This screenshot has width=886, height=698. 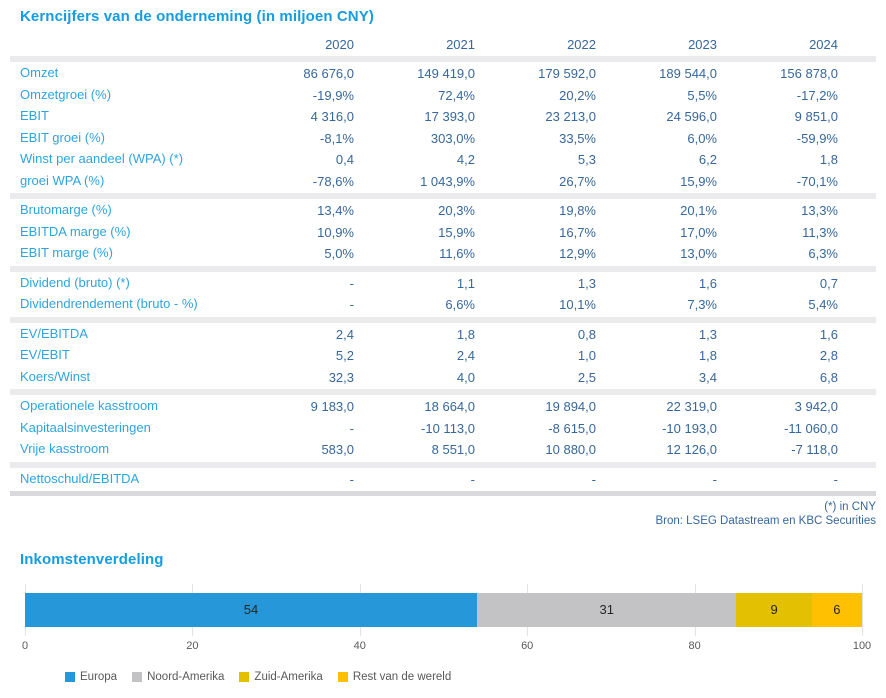 What do you see at coordinates (337, 138) in the screenshot?
I see `row-value: -8,1%` at bounding box center [337, 138].